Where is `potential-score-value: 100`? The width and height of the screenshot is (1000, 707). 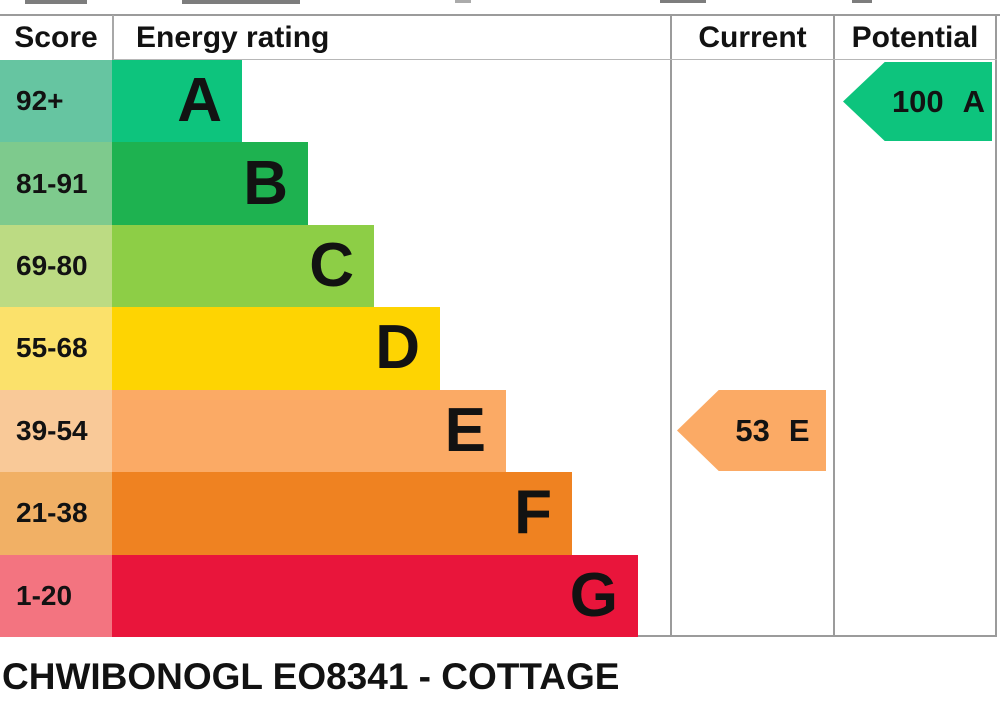 potential-score-value: 100 is located at coordinates (917, 101).